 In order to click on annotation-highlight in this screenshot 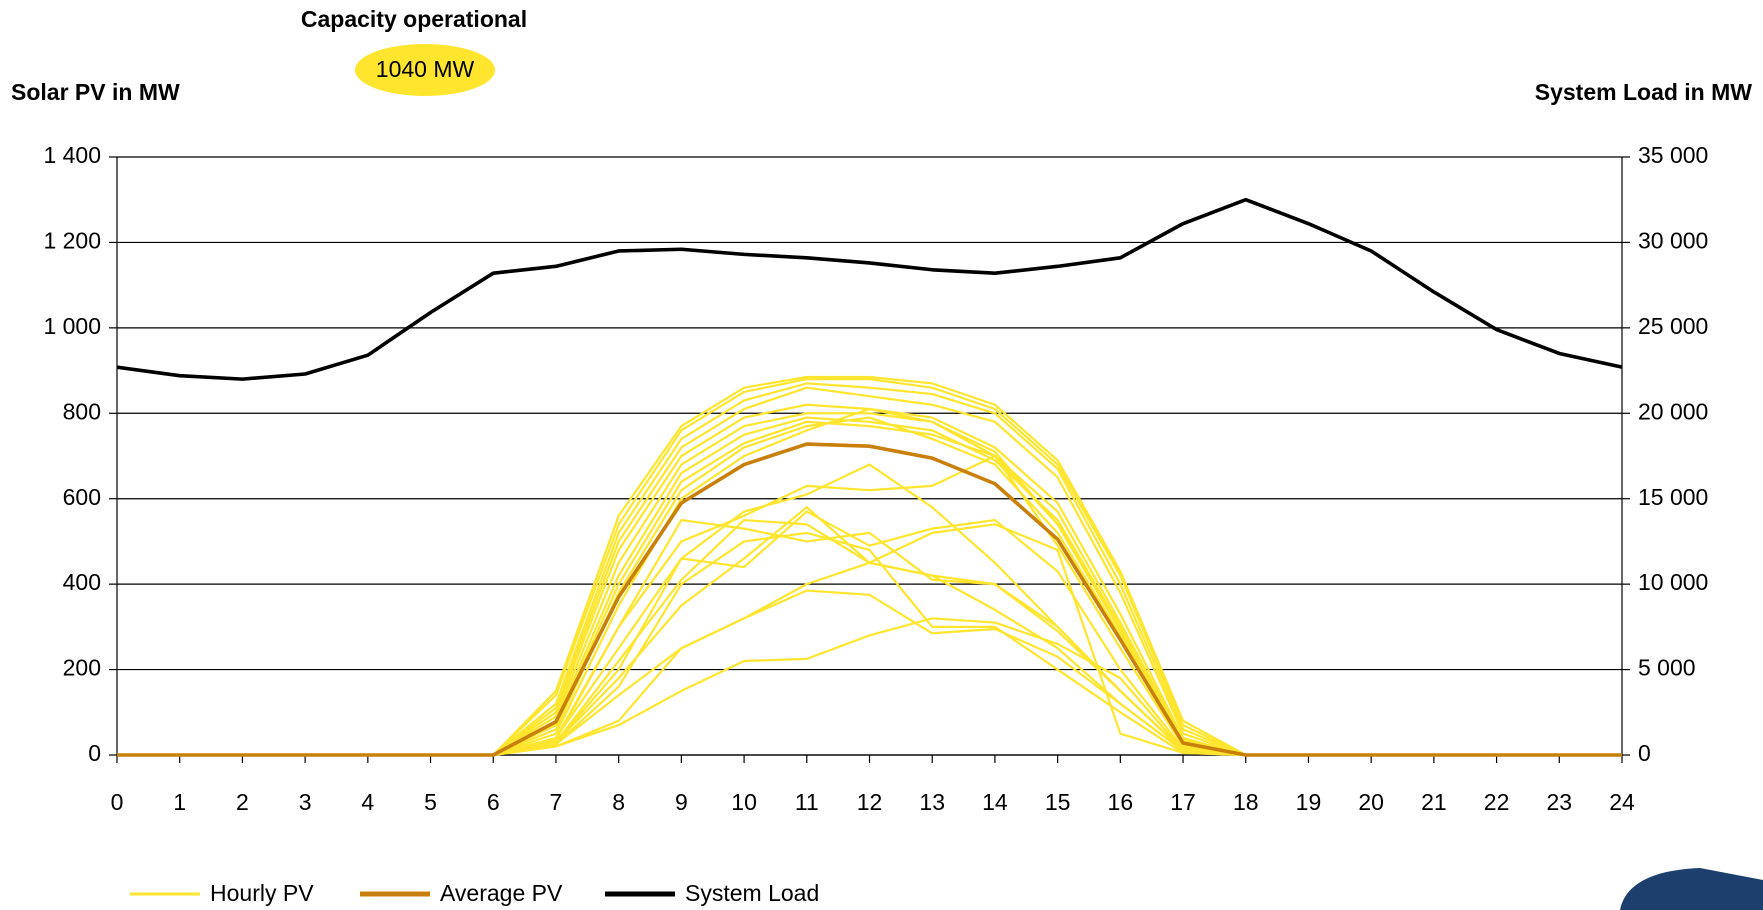, I will do `click(425, 70)`.